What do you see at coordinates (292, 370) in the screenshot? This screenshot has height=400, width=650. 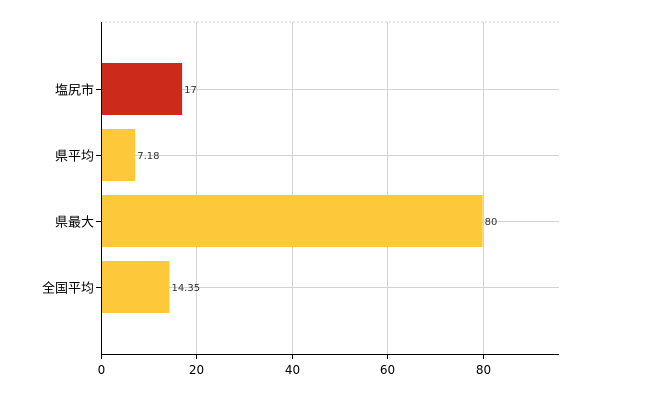 I see `x-tick-label: 40` at bounding box center [292, 370].